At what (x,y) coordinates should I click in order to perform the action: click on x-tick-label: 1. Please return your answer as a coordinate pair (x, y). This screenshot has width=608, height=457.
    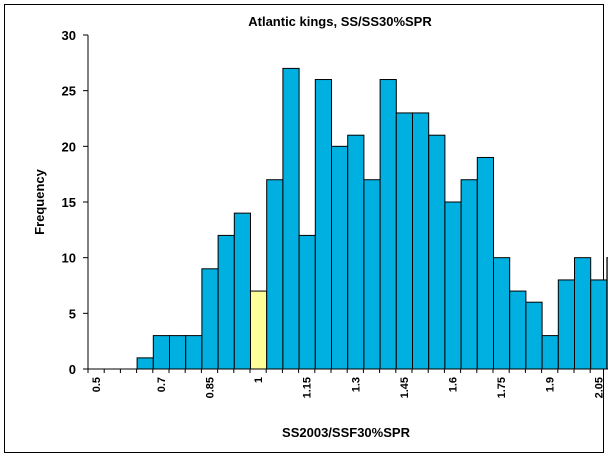
    Looking at the image, I should click on (259, 380).